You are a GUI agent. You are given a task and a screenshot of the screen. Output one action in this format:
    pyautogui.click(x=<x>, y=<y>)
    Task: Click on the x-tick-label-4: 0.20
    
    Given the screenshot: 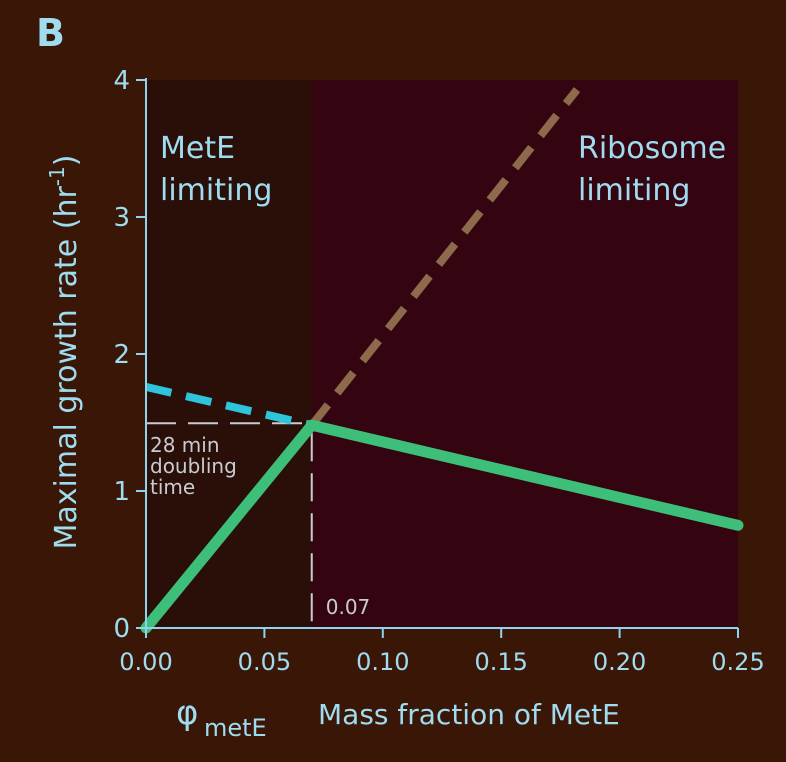 What is the action you would take?
    pyautogui.click(x=619, y=662)
    